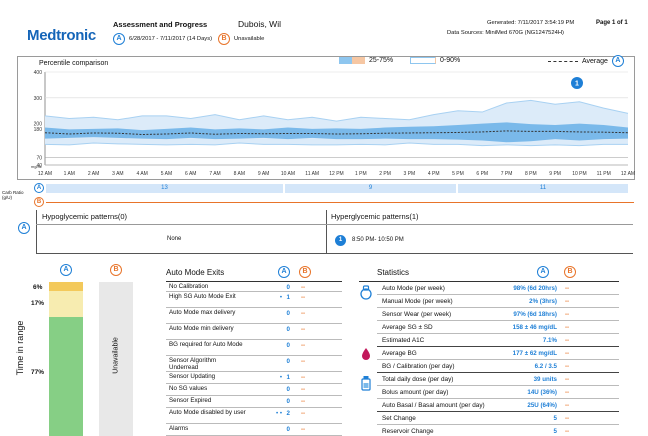 The image size is (648, 436). I want to click on legend-25-75-swatch, so click(352, 60).